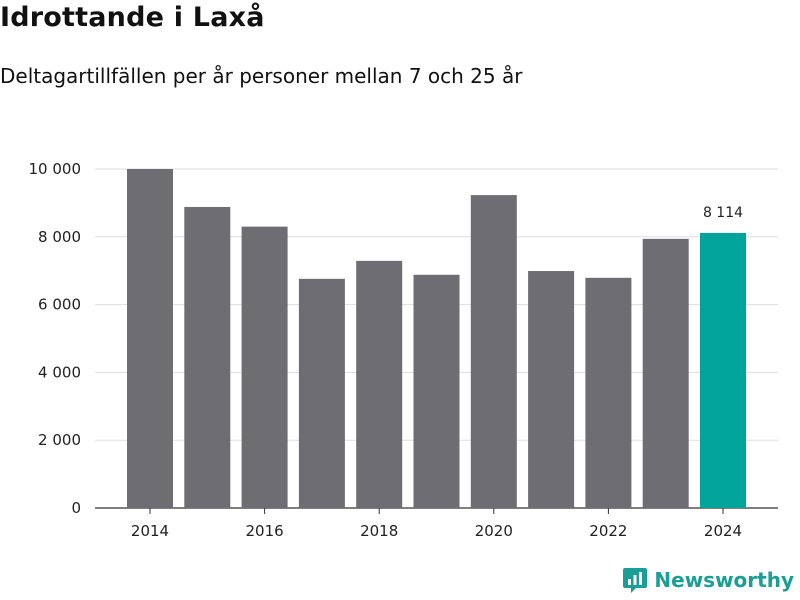  I want to click on newsworthy-brand: Newsworthy, so click(708, 580).